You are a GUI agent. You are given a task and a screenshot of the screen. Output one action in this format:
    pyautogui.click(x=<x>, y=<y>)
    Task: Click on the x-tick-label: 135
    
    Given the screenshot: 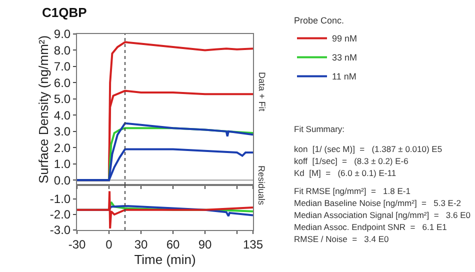 What is the action you would take?
    pyautogui.click(x=253, y=244)
    